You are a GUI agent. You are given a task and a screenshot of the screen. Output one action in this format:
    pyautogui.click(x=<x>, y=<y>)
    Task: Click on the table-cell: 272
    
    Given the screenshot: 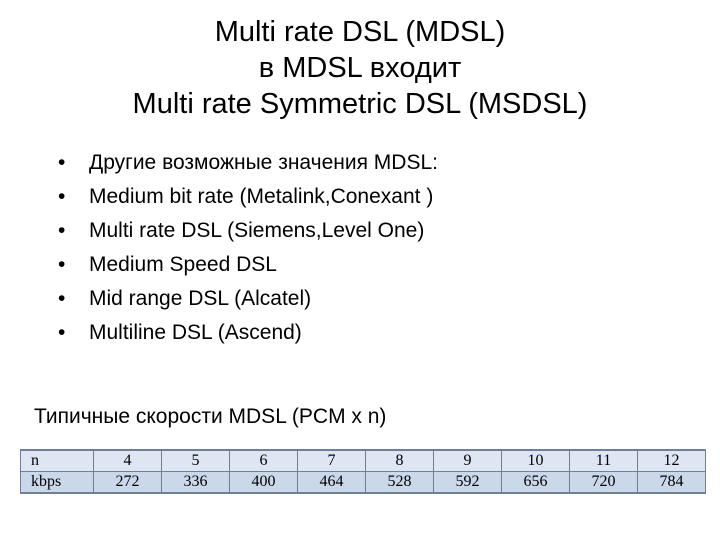 What is the action you would take?
    pyautogui.click(x=127, y=482)
    